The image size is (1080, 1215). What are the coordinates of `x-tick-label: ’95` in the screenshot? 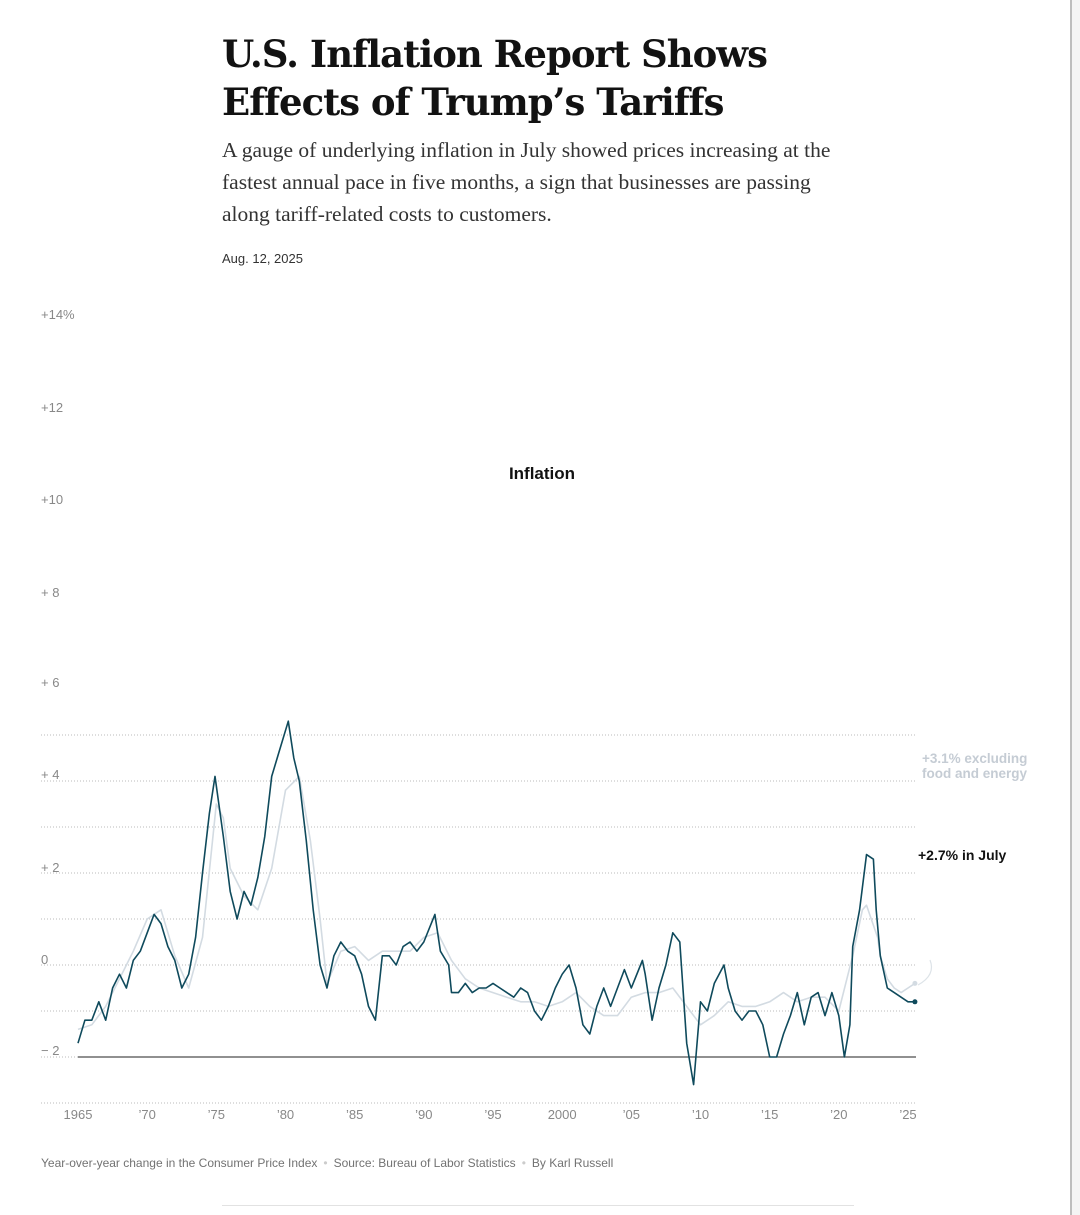 It's located at (492, 1114).